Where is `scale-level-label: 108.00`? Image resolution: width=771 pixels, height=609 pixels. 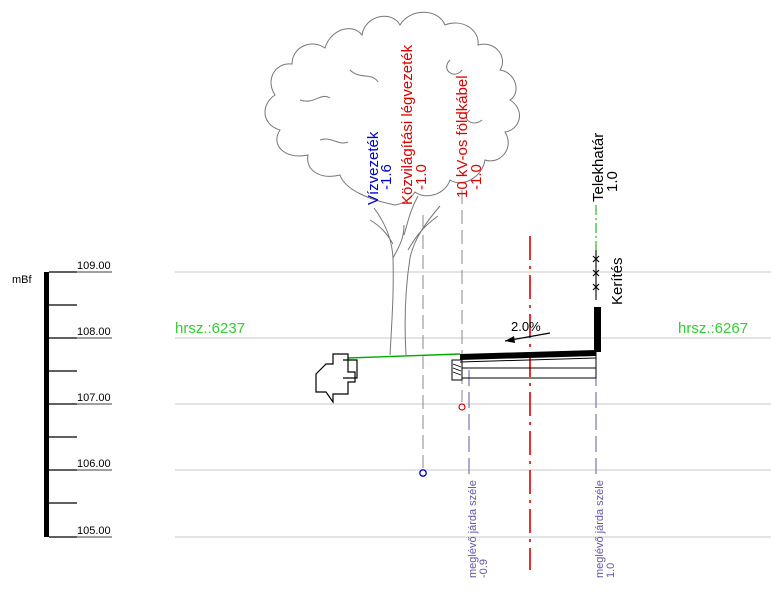 scale-level-label: 108.00 is located at coordinates (94, 332).